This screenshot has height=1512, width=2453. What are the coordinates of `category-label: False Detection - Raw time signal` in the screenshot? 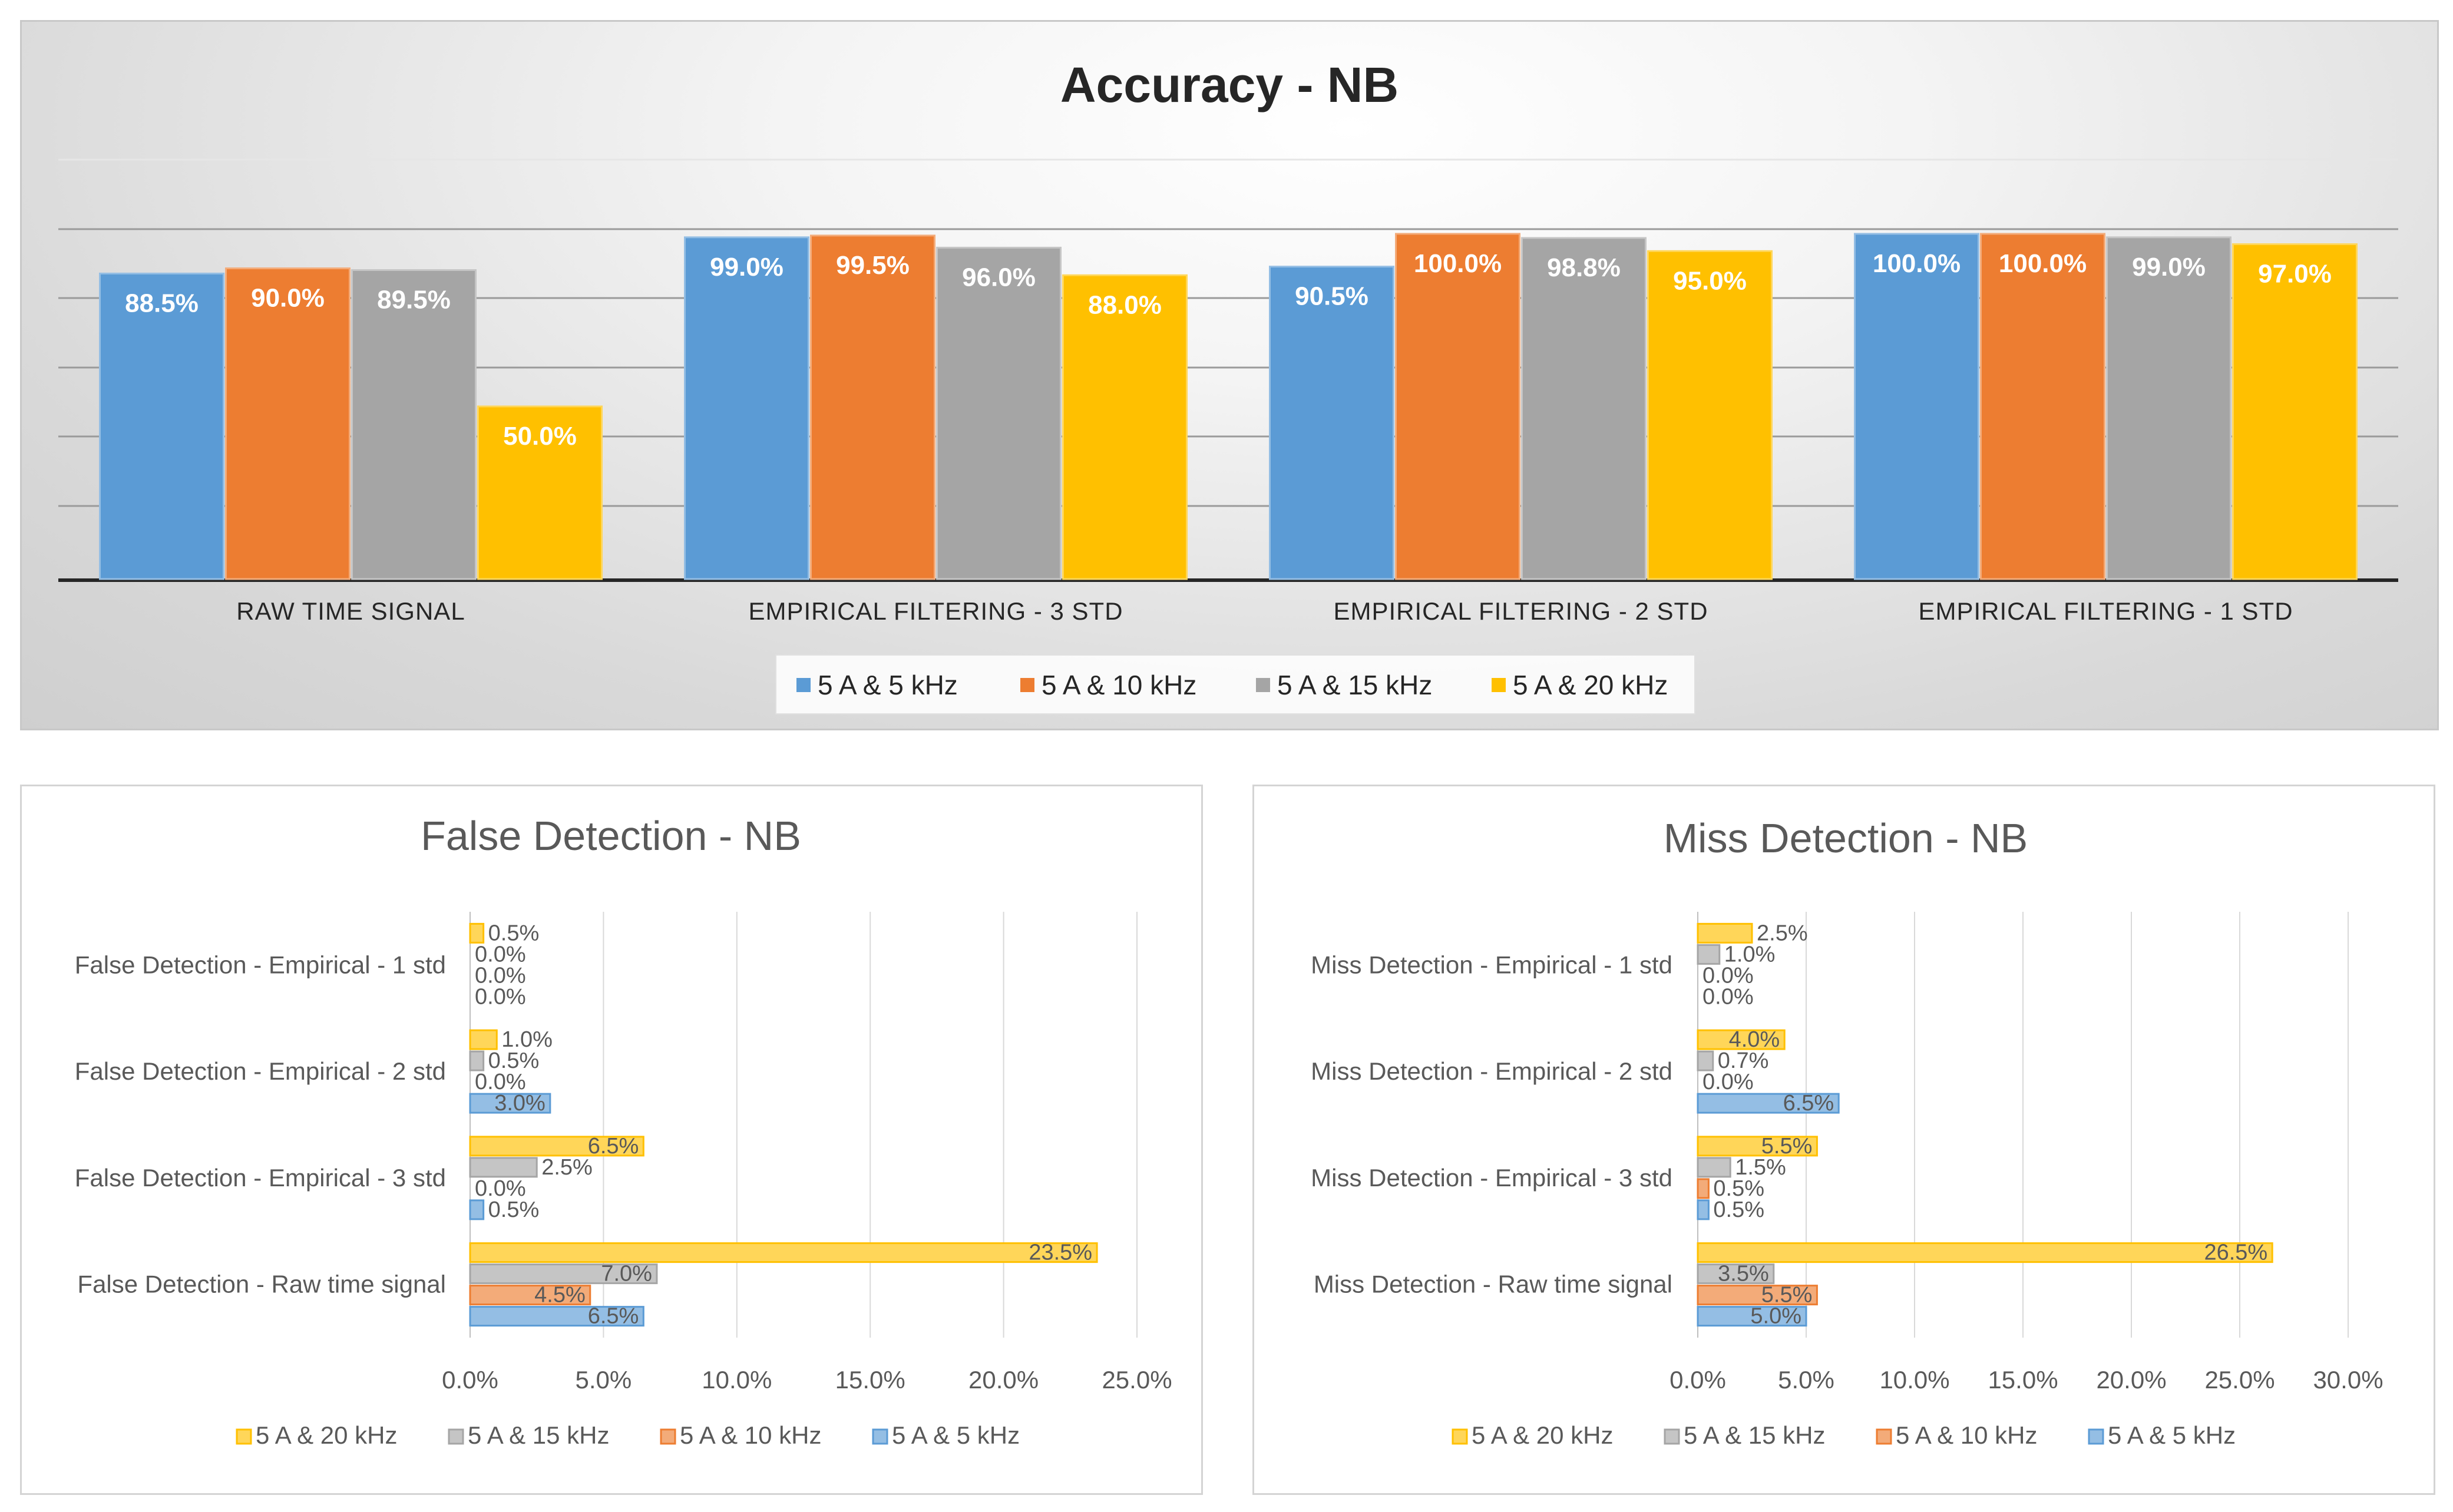 It's located at (261, 1284).